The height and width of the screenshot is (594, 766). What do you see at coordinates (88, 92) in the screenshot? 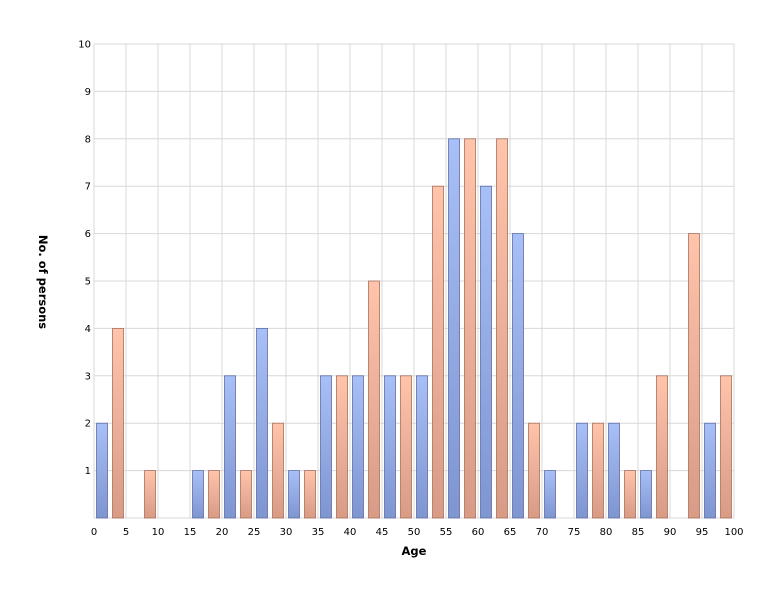
I see `y-tick-label: 9` at bounding box center [88, 92].